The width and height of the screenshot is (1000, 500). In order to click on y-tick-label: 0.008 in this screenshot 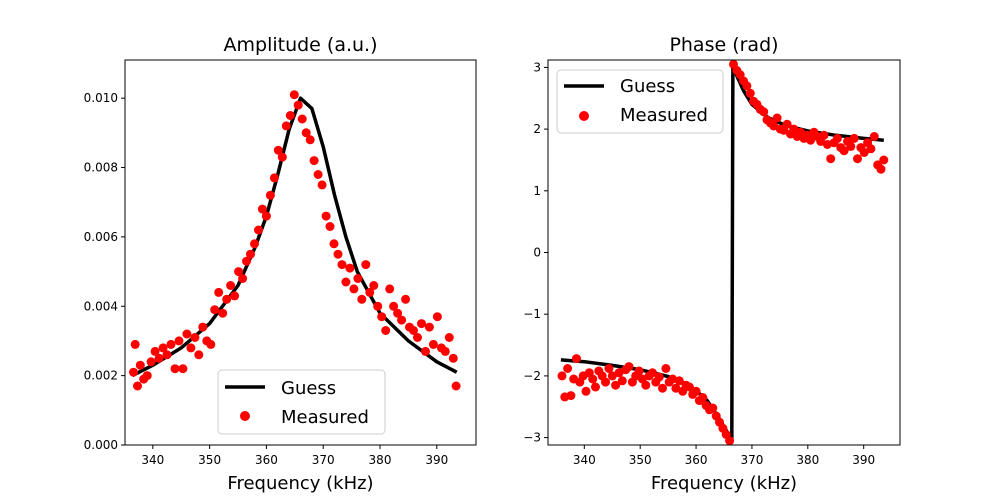, I will do `click(101, 168)`.